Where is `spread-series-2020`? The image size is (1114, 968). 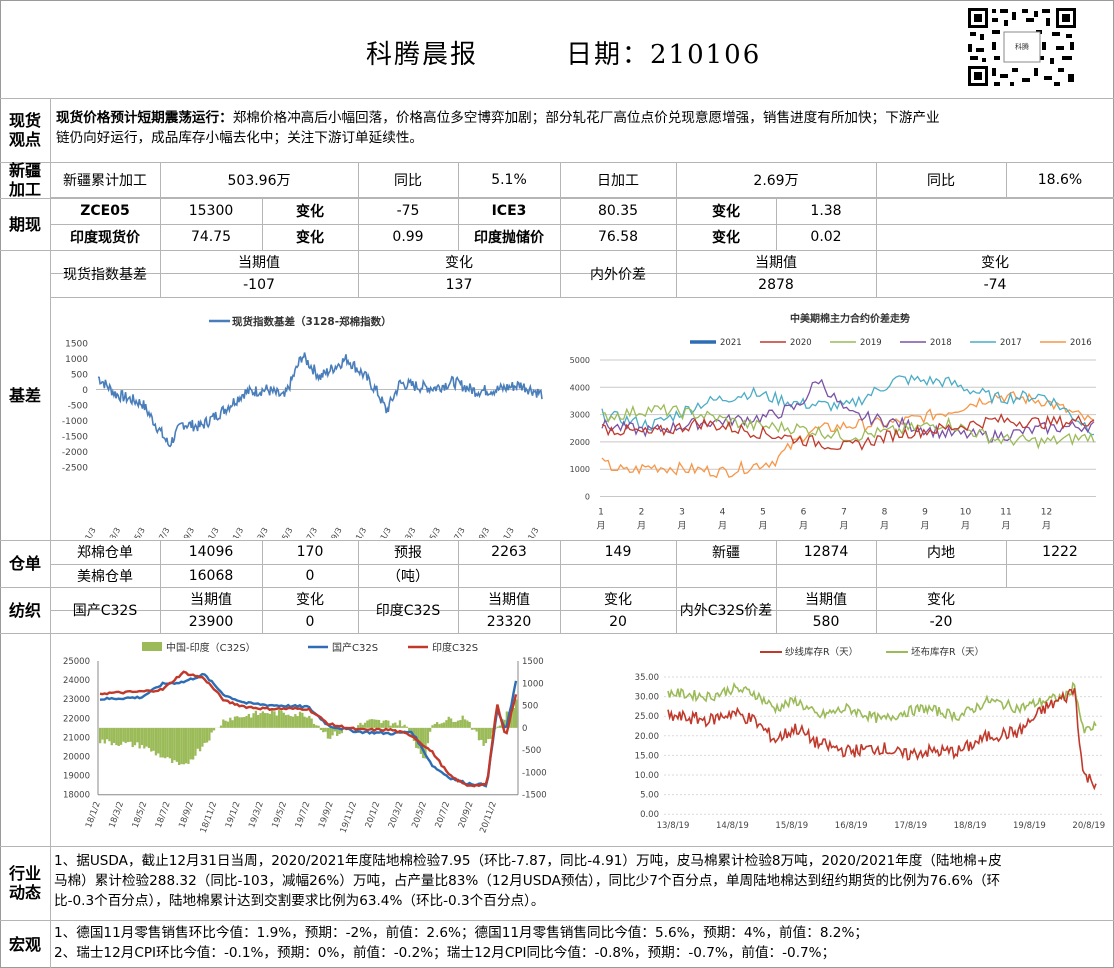
spread-series-2020 is located at coordinates (848, 432).